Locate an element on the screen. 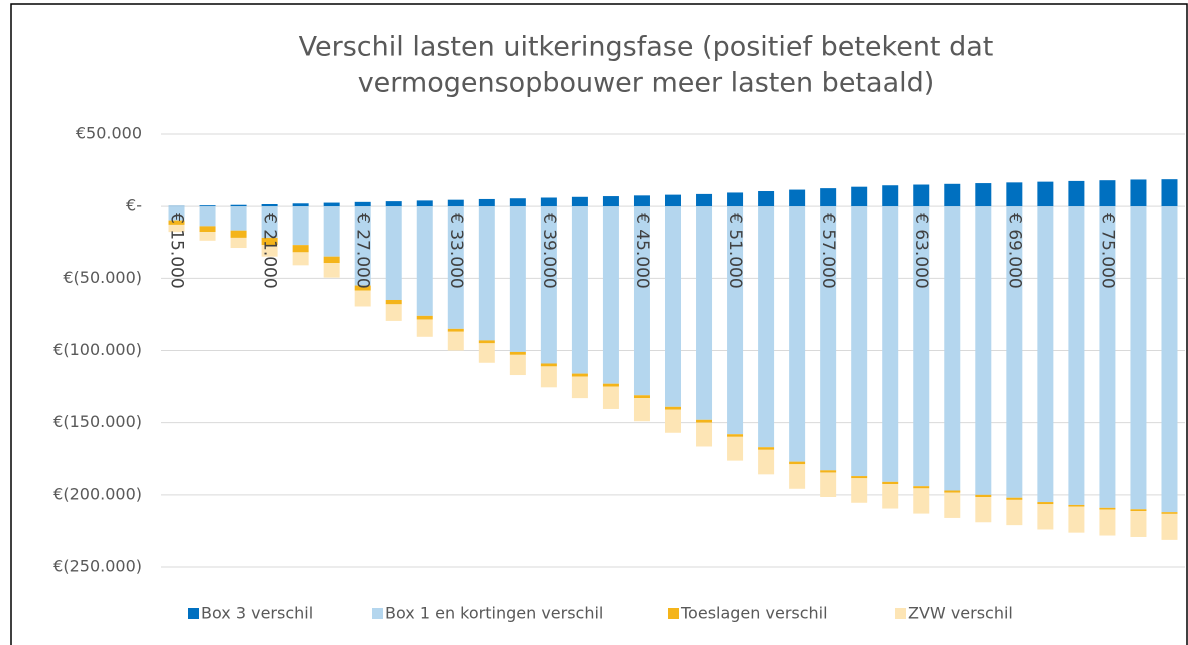 The image size is (1188, 645). x-tick-label: € 51.000 is located at coordinates (735, 251).